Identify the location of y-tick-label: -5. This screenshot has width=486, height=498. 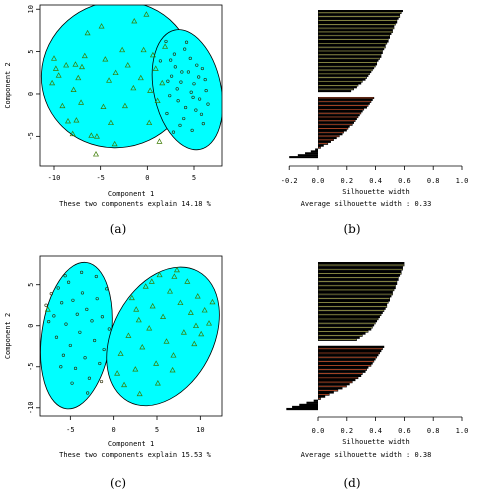
(31, 136).